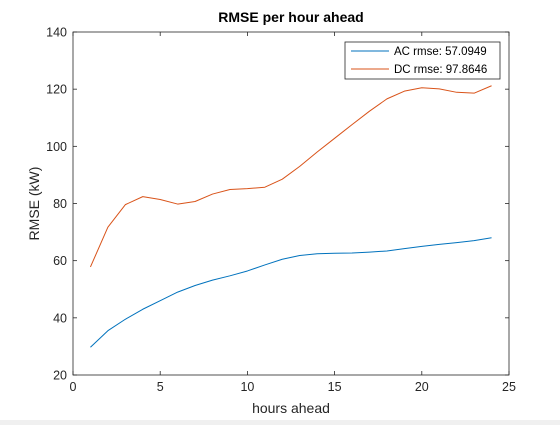 The width and height of the screenshot is (560, 425). I want to click on x-tick-label: 5, so click(160, 387).